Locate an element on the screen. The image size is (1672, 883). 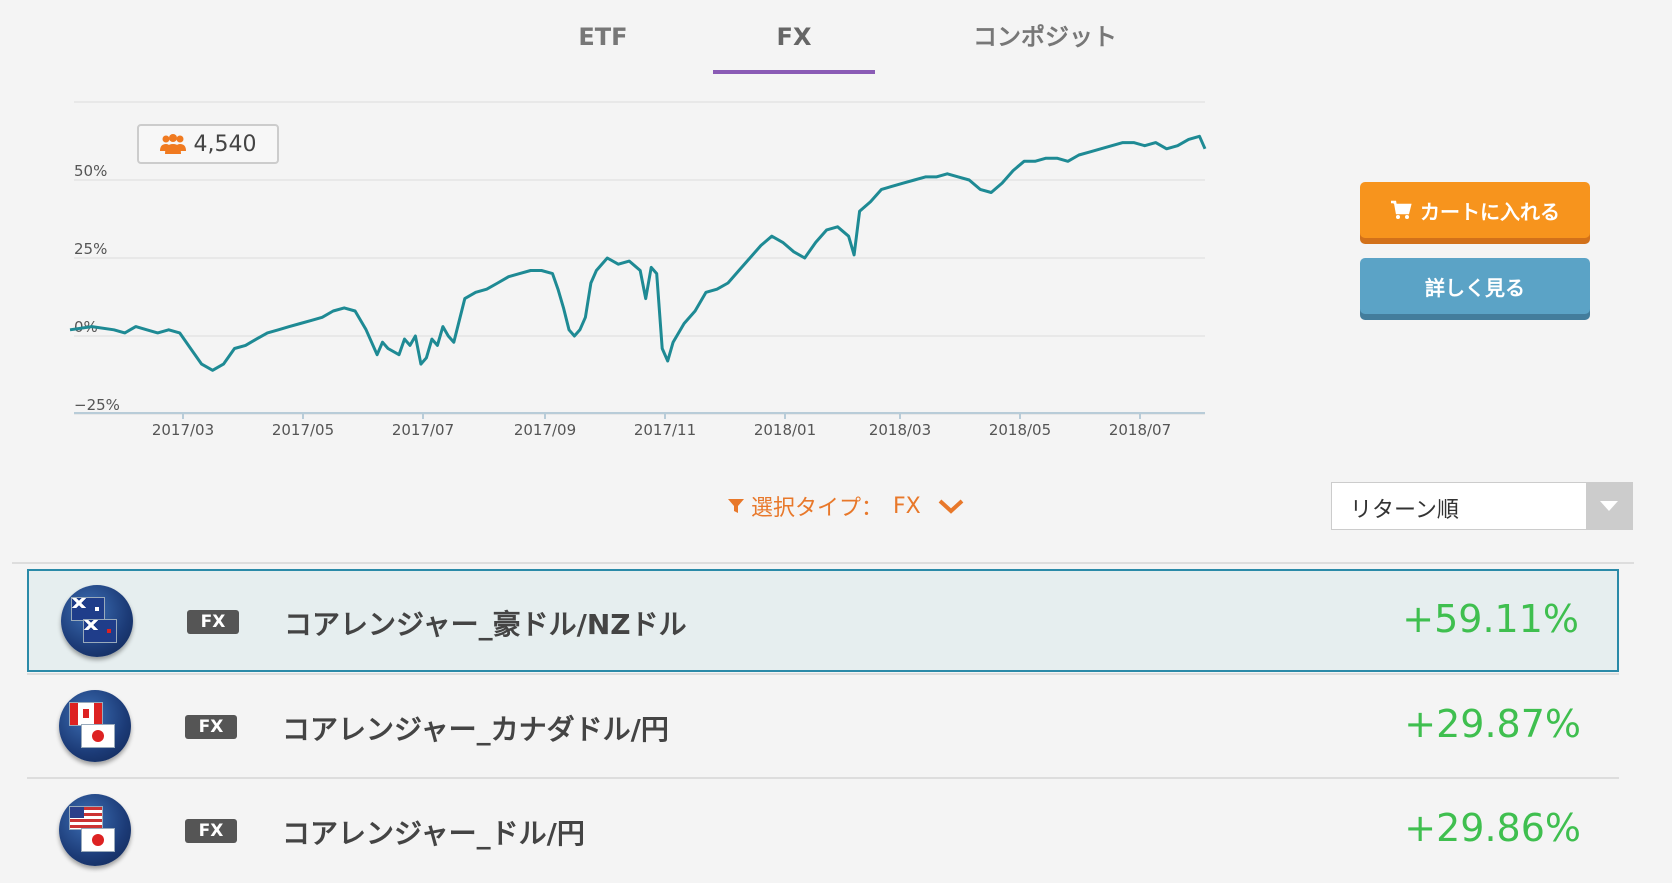
type-filter: 選択タイプ： FX is located at coordinates (846, 506).